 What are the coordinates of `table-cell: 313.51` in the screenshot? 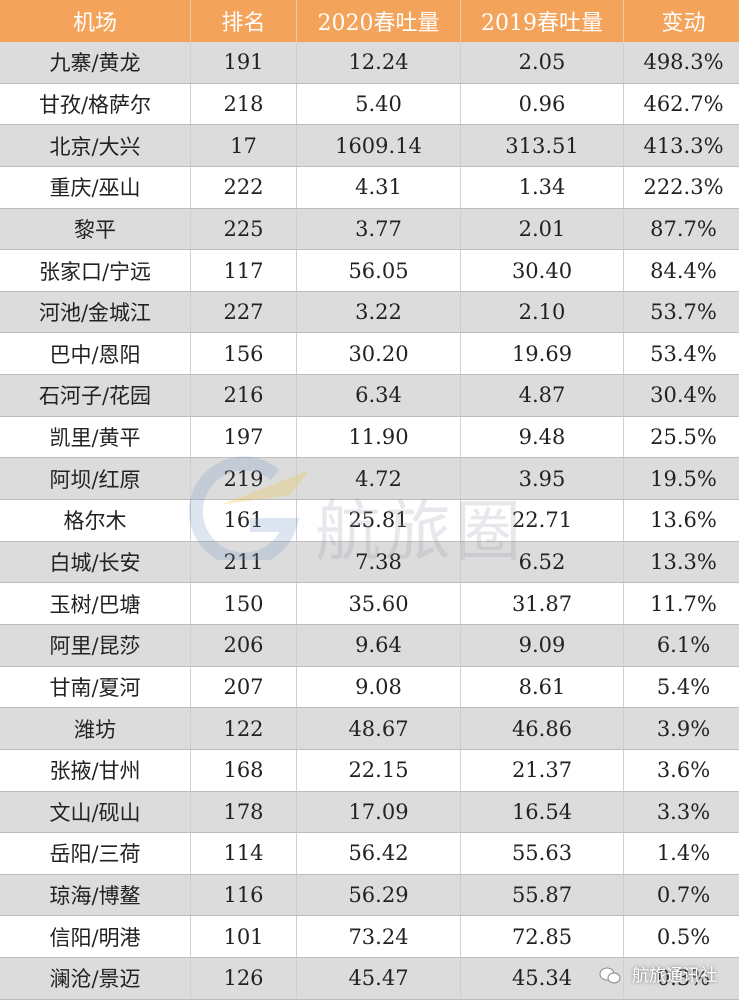 It's located at (542, 145).